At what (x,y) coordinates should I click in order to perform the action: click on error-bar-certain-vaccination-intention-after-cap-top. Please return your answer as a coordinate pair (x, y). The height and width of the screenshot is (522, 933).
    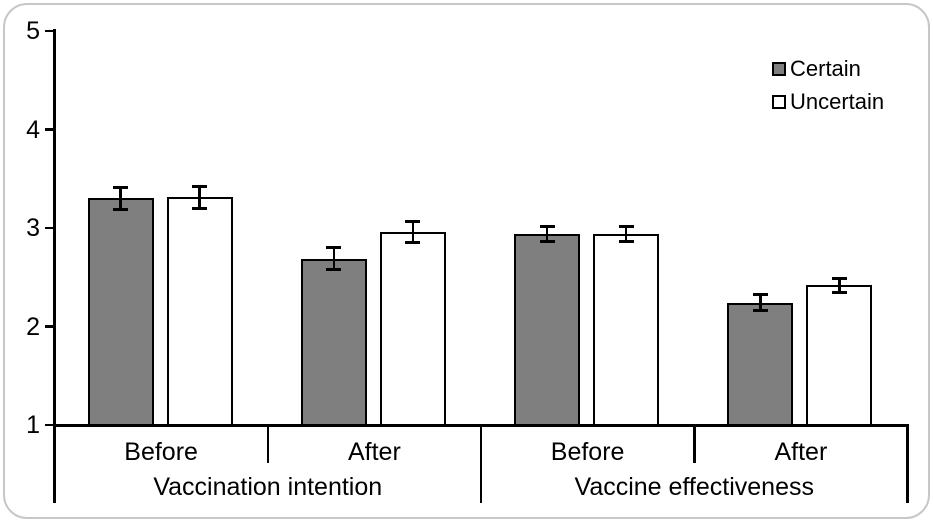
    Looking at the image, I should click on (334, 248).